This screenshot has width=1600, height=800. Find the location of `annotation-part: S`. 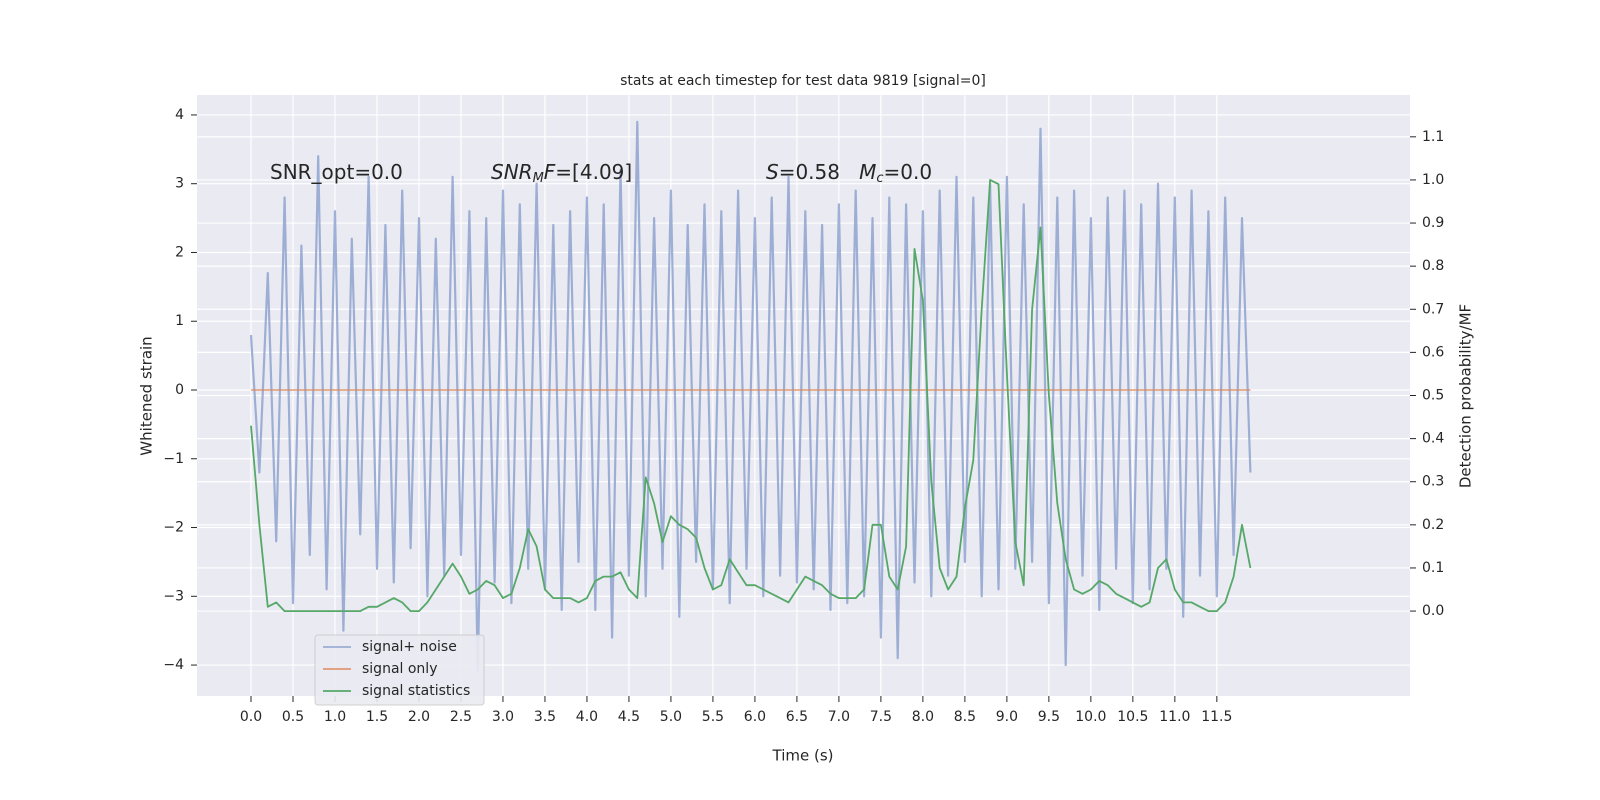

annotation-part: S is located at coordinates (772, 172).